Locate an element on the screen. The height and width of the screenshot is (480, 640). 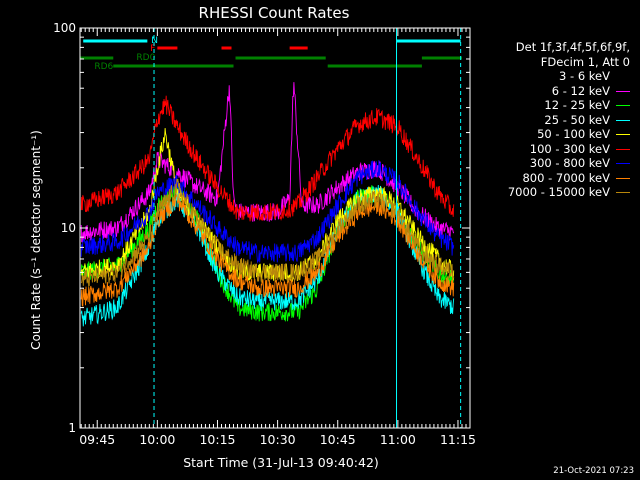
rd6-label: RD6 is located at coordinates (103, 67).